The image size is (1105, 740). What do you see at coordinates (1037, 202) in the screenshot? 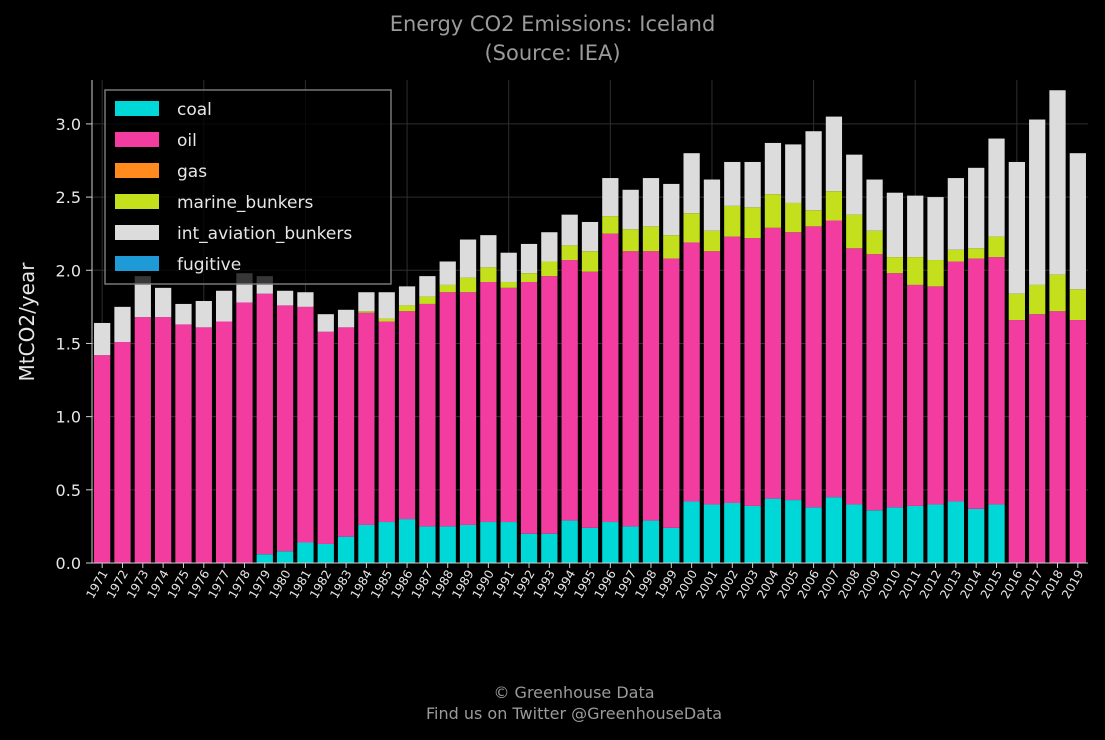
I see `bar-segment-int_aviation_bunkers-2017` at bounding box center [1037, 202].